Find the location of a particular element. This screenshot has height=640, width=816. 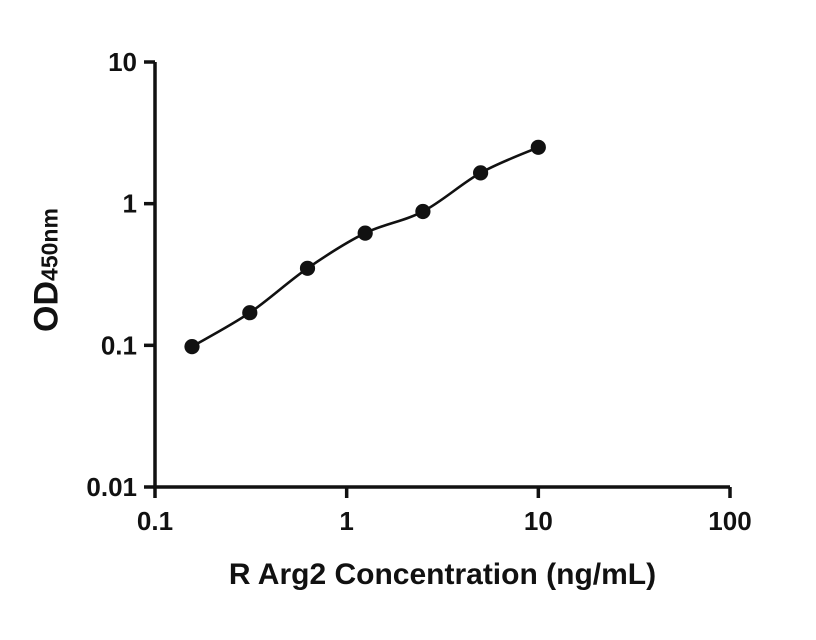

y-tick-label: 10 is located at coordinates (122, 62).